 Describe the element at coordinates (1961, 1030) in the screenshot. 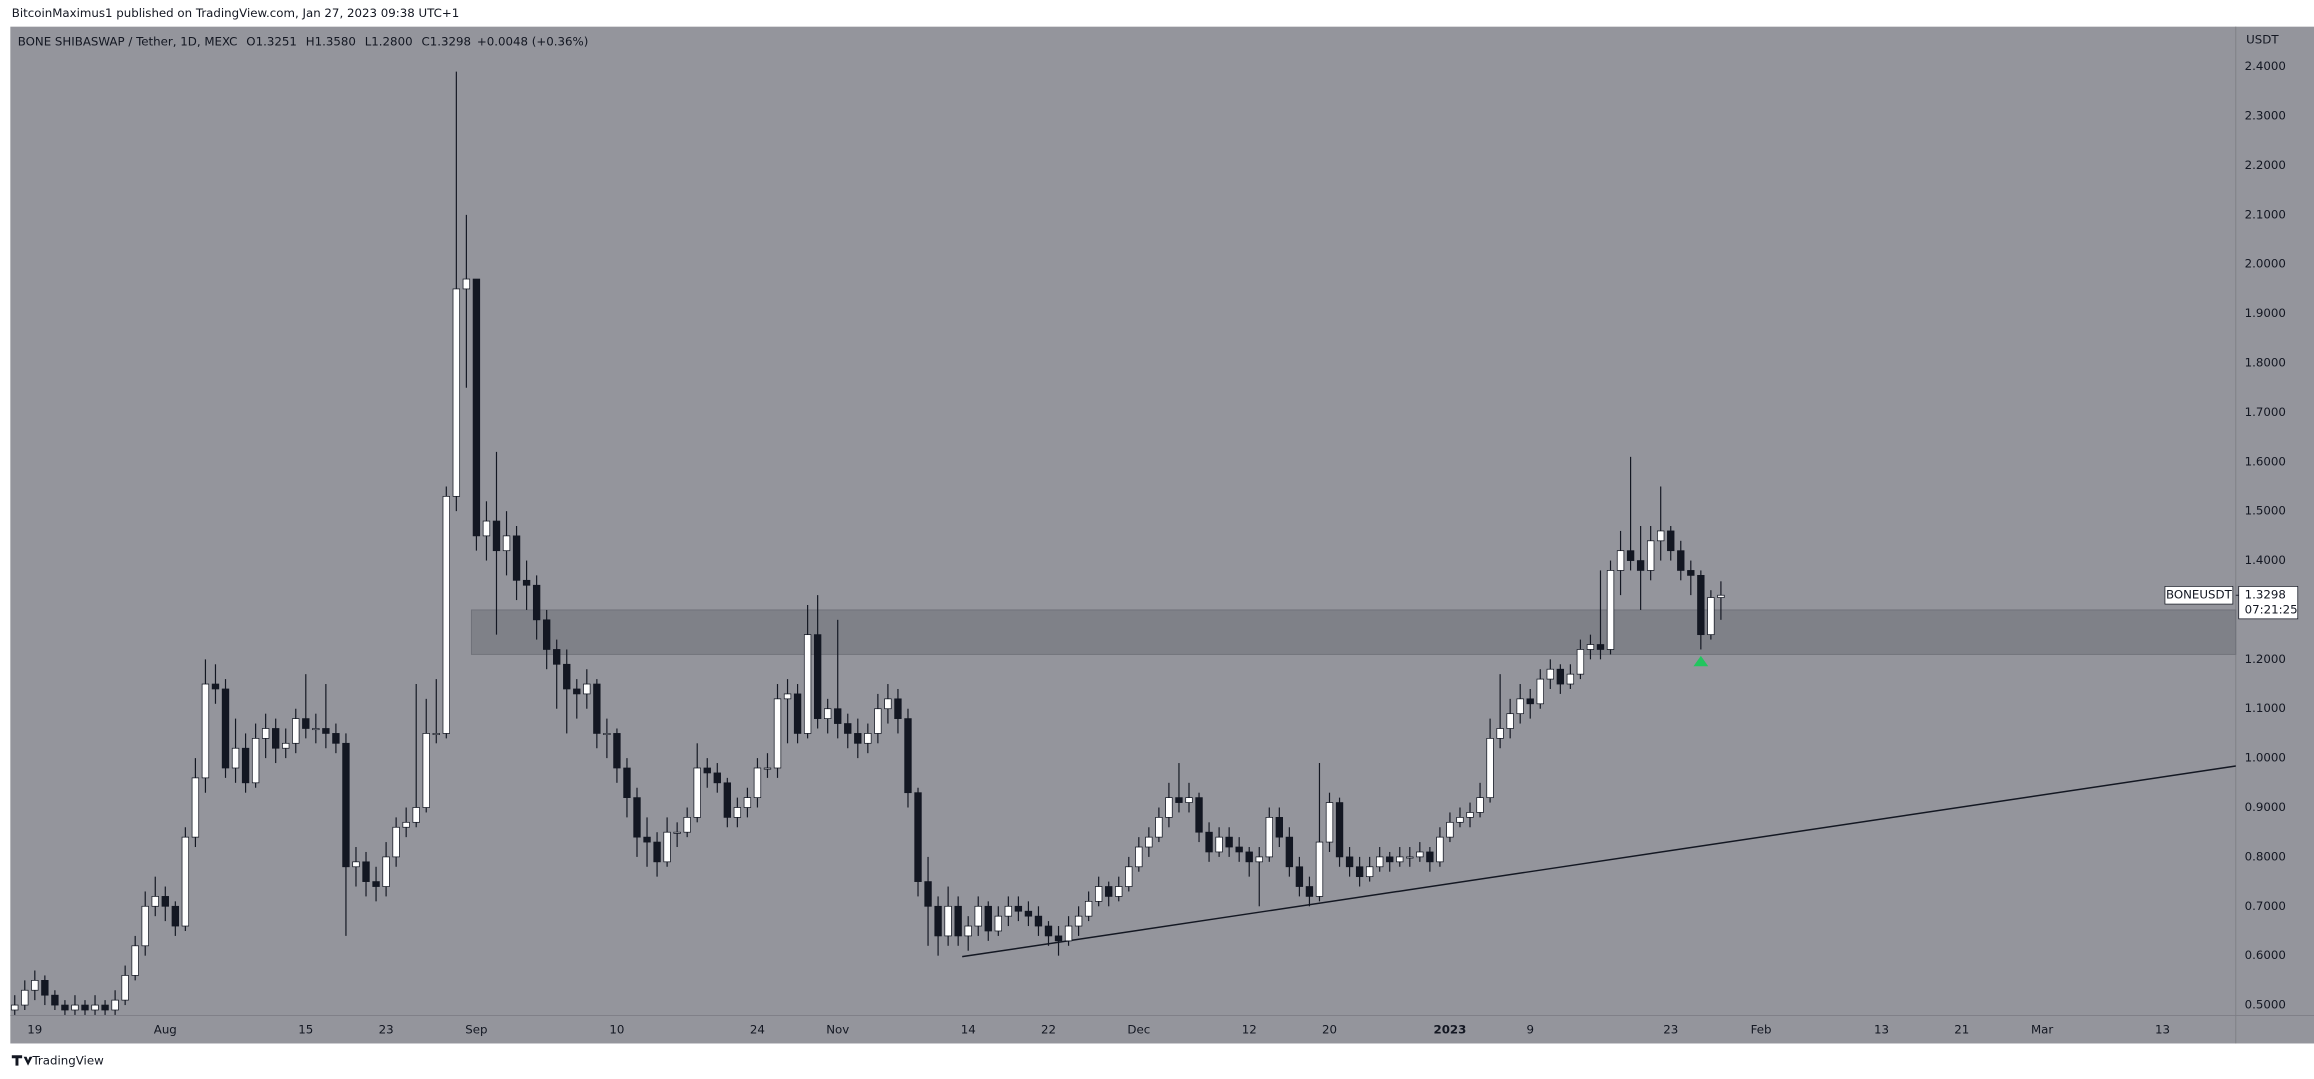

I see `x-tick-label: 21` at that location.